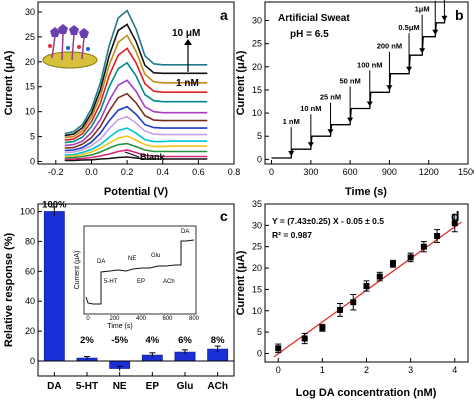  What do you see at coordinates (120, 386) in the screenshot?
I see `panel-c-xtick-label: NE` at bounding box center [120, 386].